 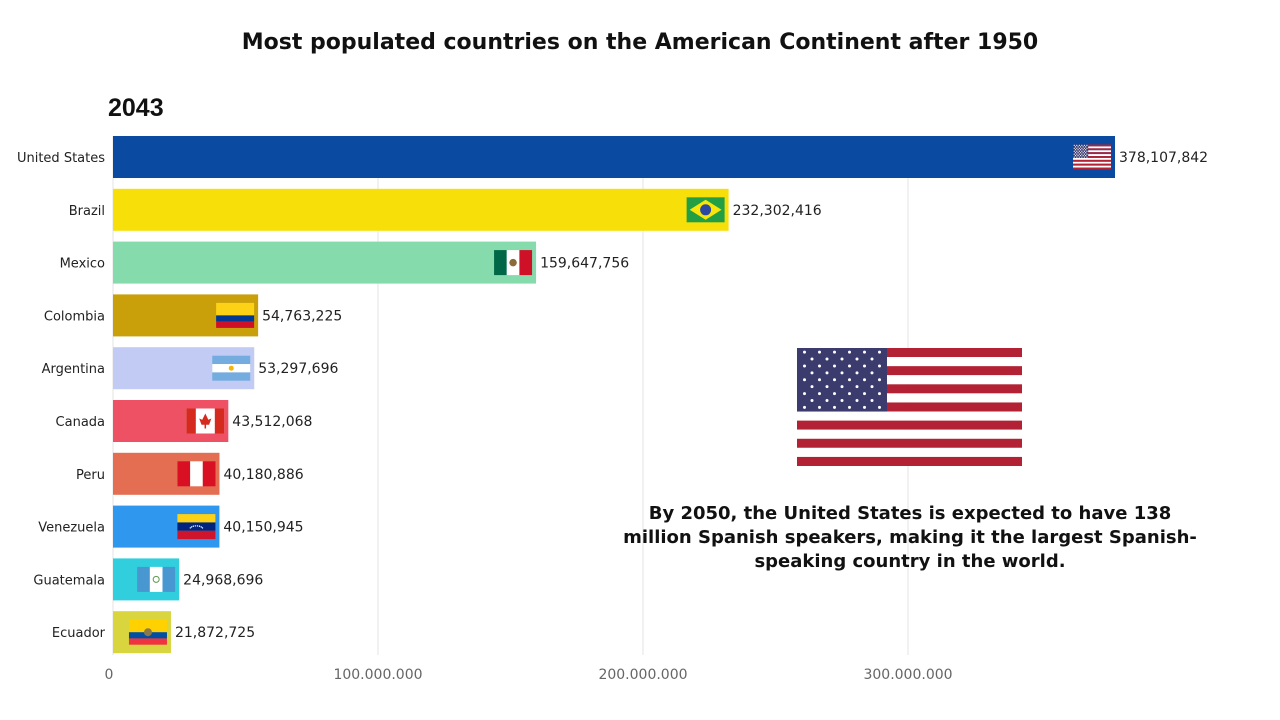 I want to click on category-label: Argentina, so click(x=73, y=369).